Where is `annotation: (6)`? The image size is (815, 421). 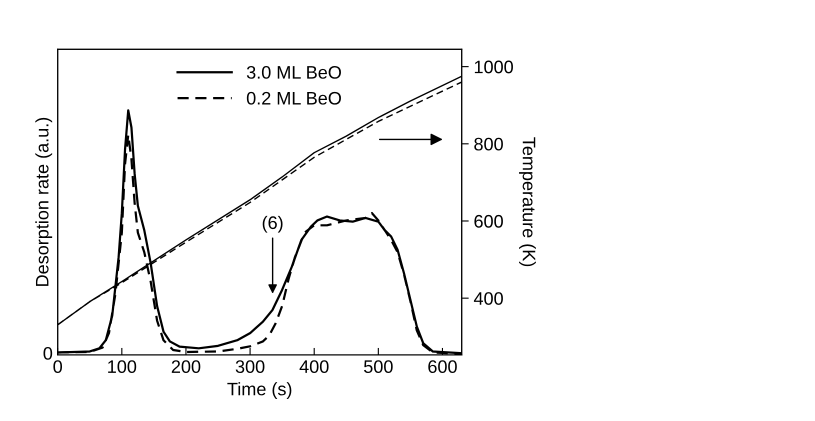 annotation: (6) is located at coordinates (272, 224).